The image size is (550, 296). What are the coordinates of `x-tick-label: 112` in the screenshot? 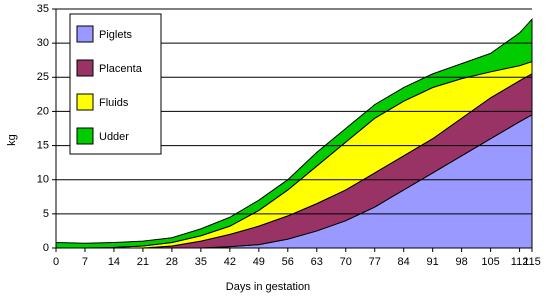 It's located at (520, 262).